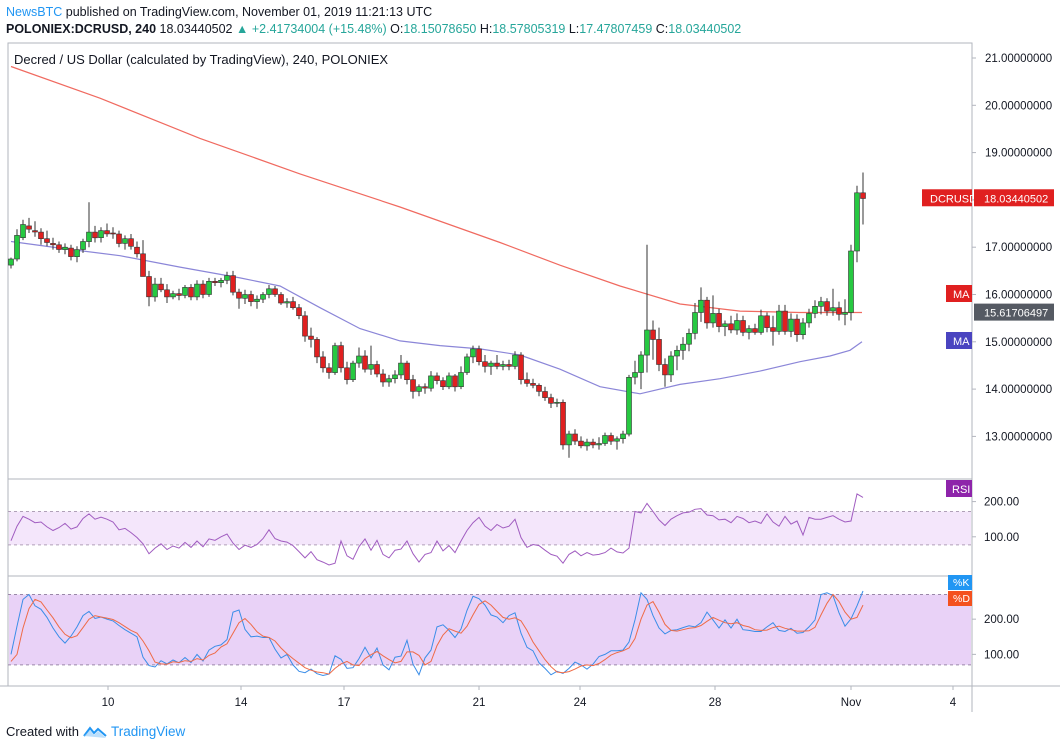  I want to click on low-value: 17.47807459, so click(616, 29).